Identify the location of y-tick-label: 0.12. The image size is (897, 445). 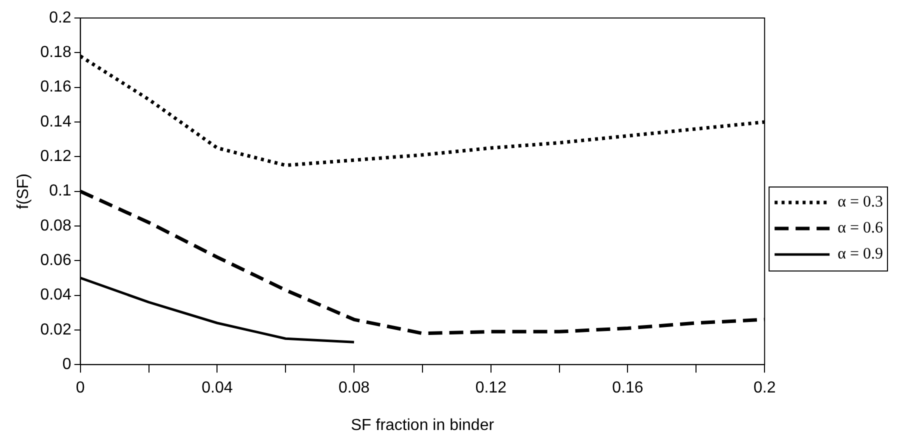
(56, 157).